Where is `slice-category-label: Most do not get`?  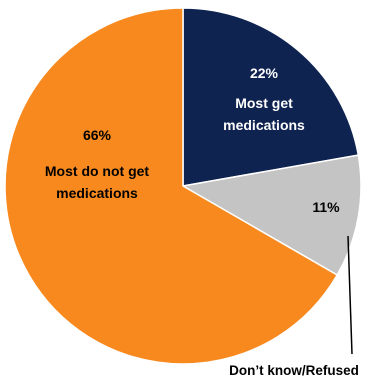 slice-category-label: Most do not get is located at coordinates (97, 171).